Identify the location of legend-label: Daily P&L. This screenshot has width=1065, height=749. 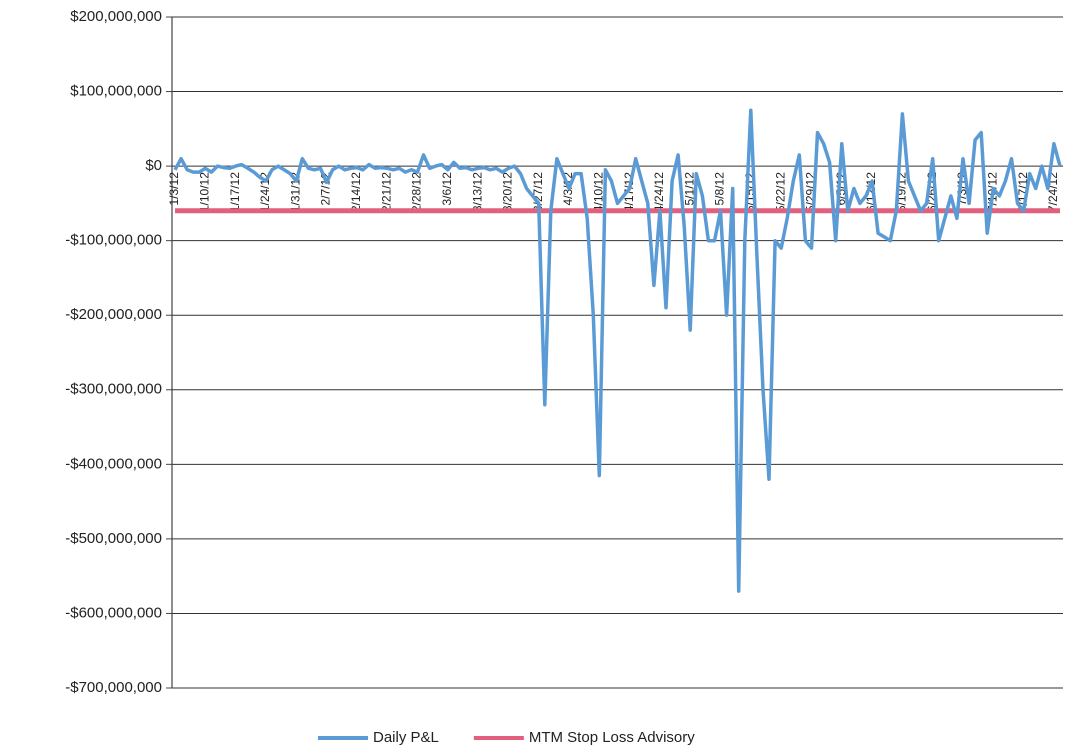
(406, 737).